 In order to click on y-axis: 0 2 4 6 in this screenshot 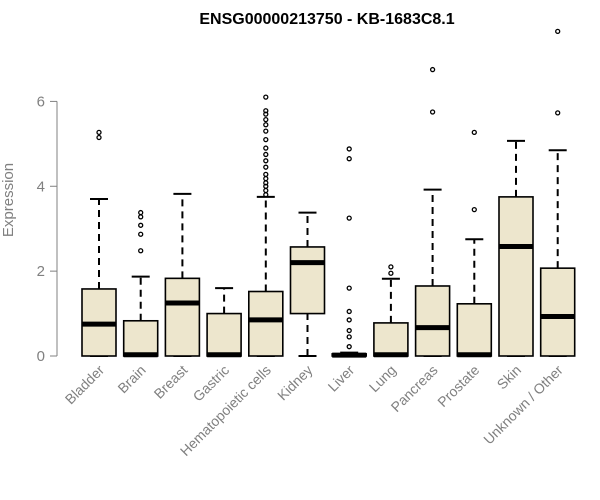, I will do `click(47, 229)`.